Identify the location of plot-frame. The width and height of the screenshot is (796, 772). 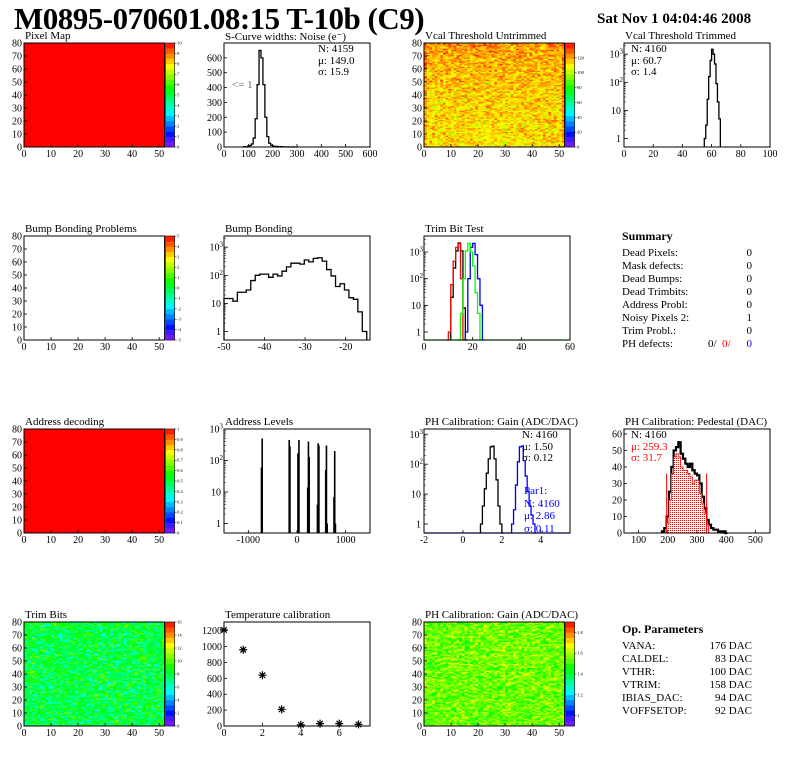
(297, 481).